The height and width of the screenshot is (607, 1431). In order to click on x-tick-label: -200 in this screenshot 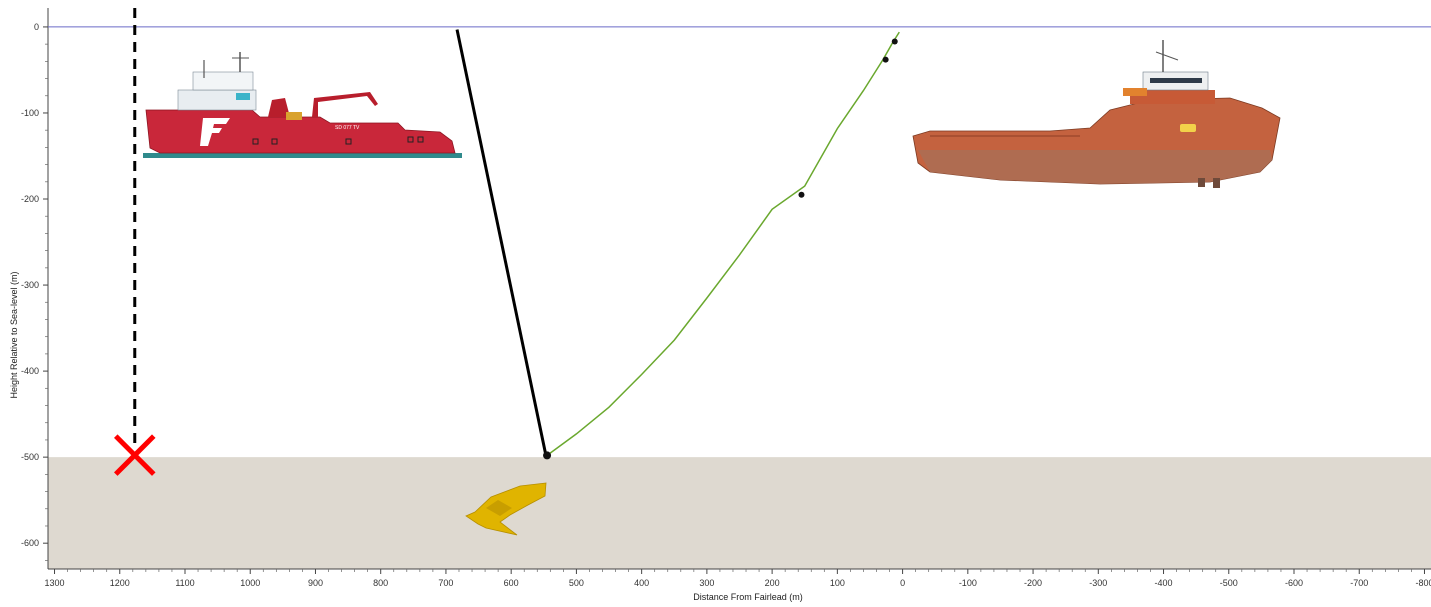, I will do `click(1033, 583)`.